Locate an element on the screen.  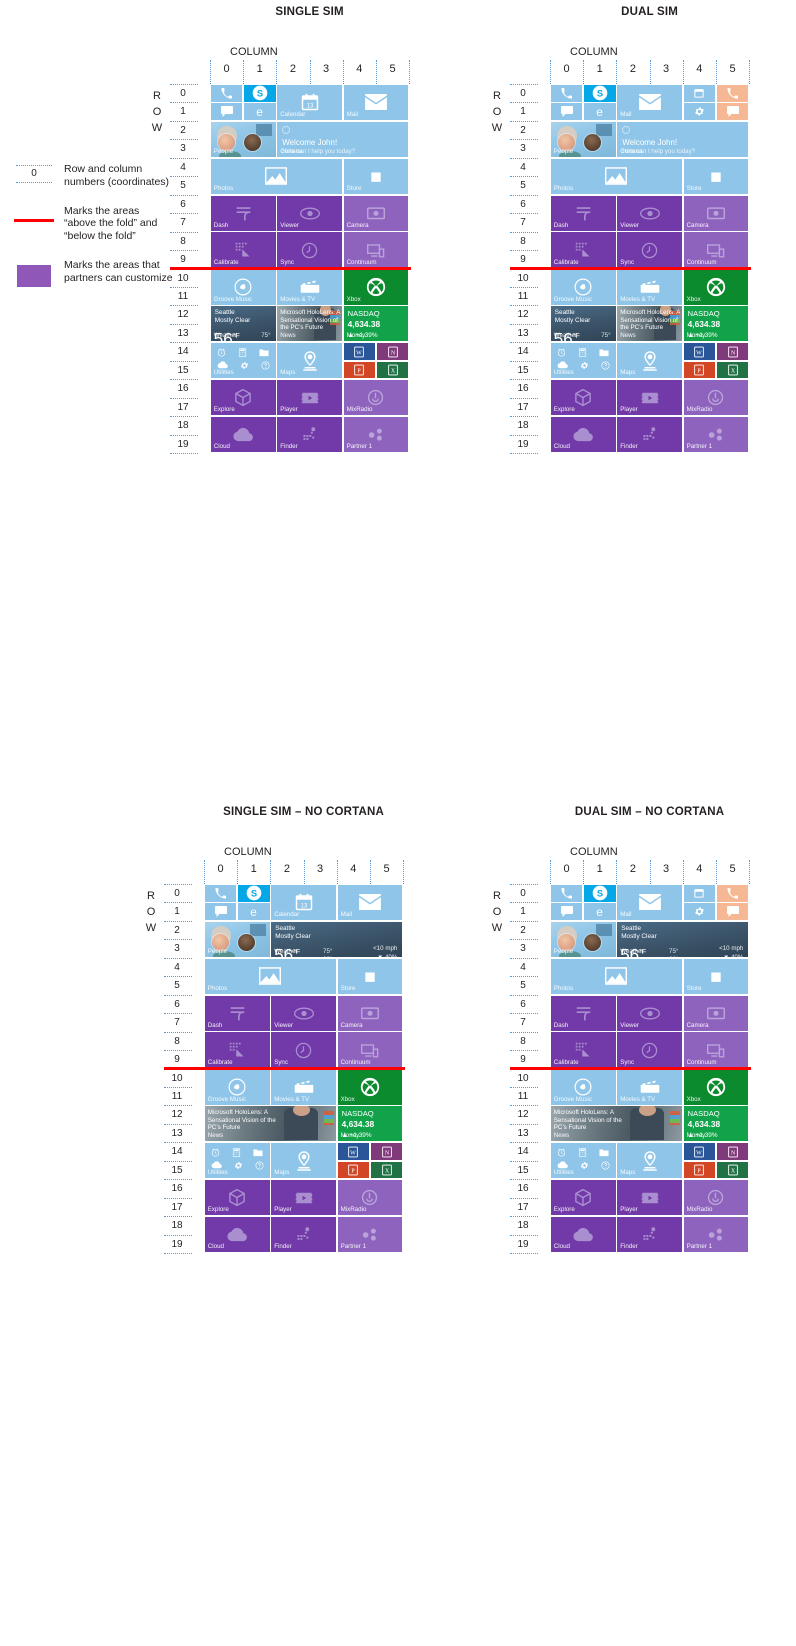
tile-calendar: 13 Calendar is located at coordinates (309, 102).